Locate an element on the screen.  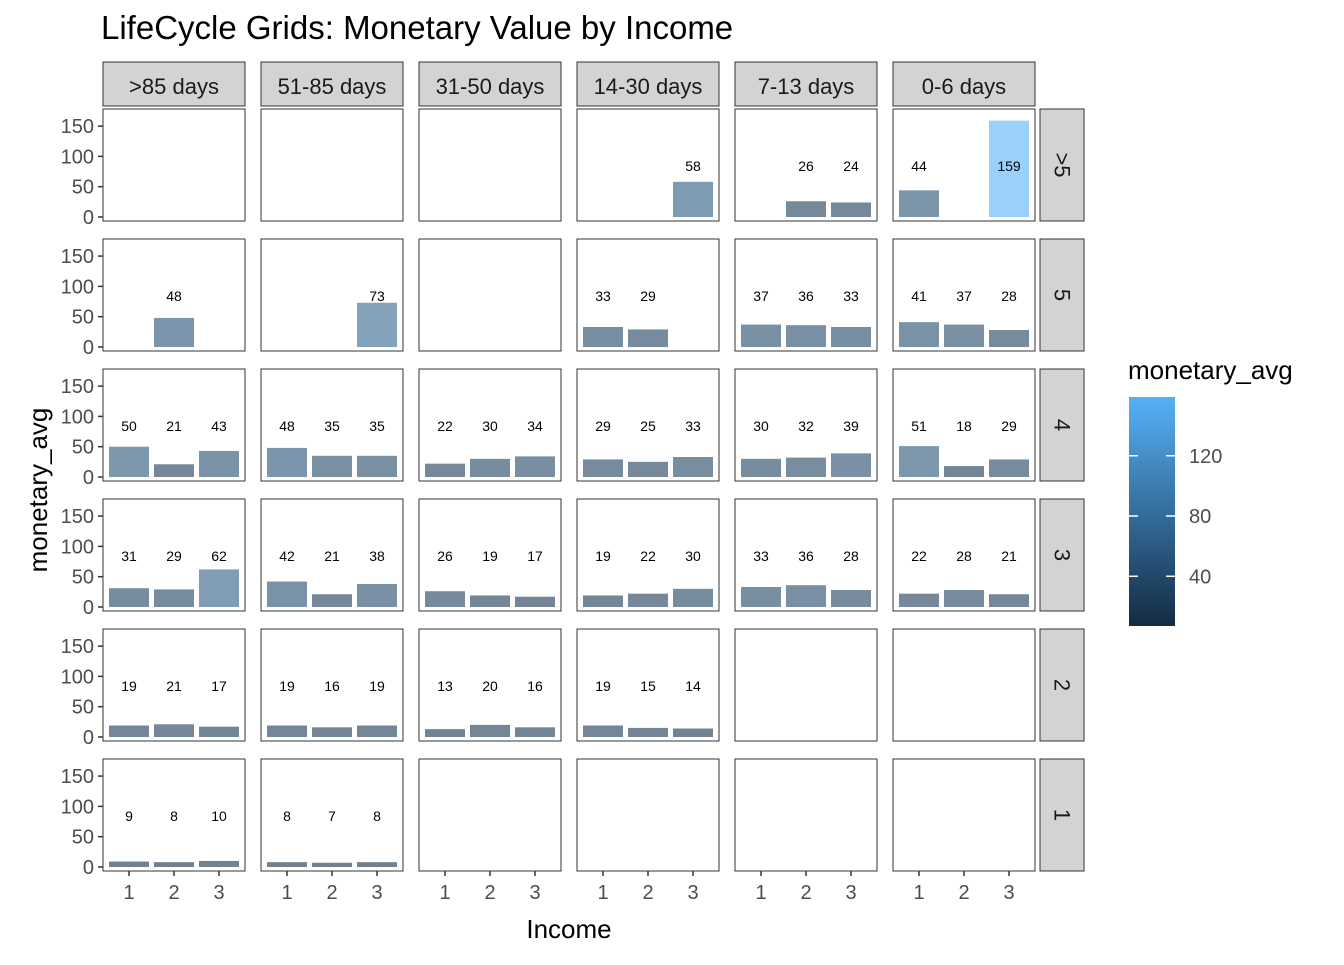
column-strip is located at coordinates (964, 84).